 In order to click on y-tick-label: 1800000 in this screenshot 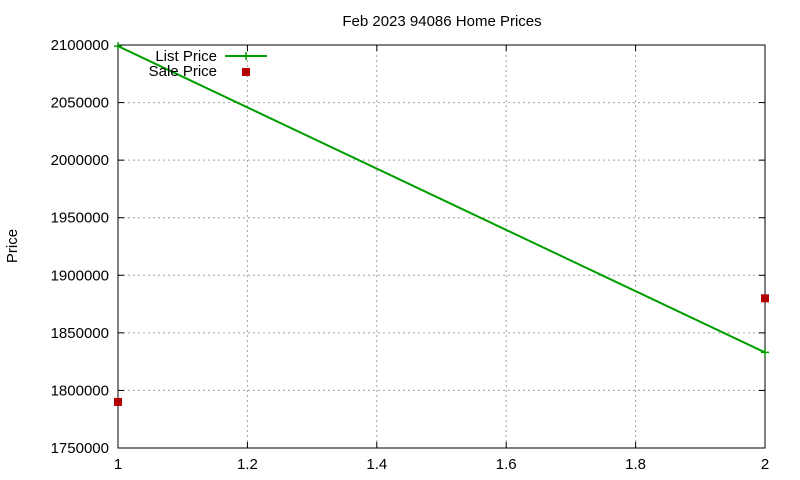, I will do `click(80, 390)`.